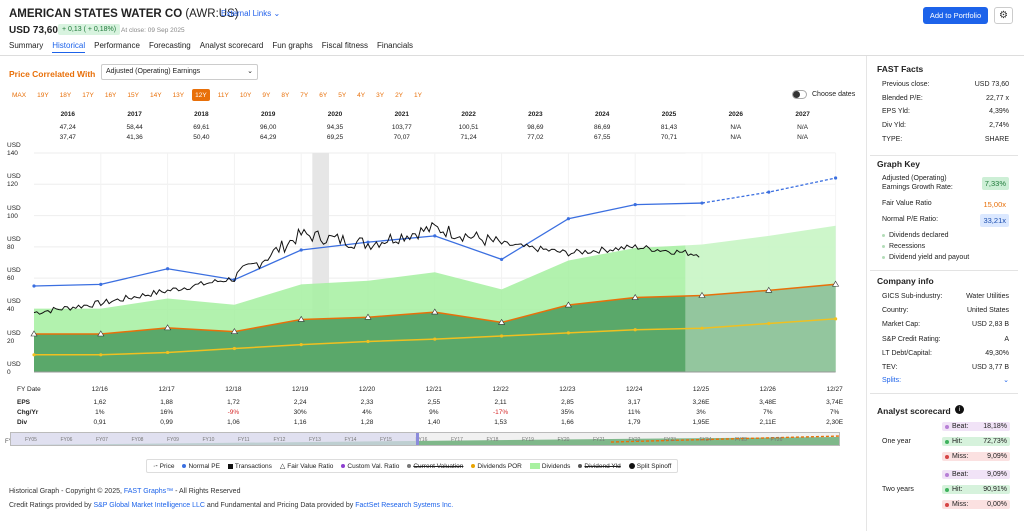 The width and height of the screenshot is (1024, 531). What do you see at coordinates (367, 422) in the screenshot?
I see `fin-cell-div: 1,28` at bounding box center [367, 422].